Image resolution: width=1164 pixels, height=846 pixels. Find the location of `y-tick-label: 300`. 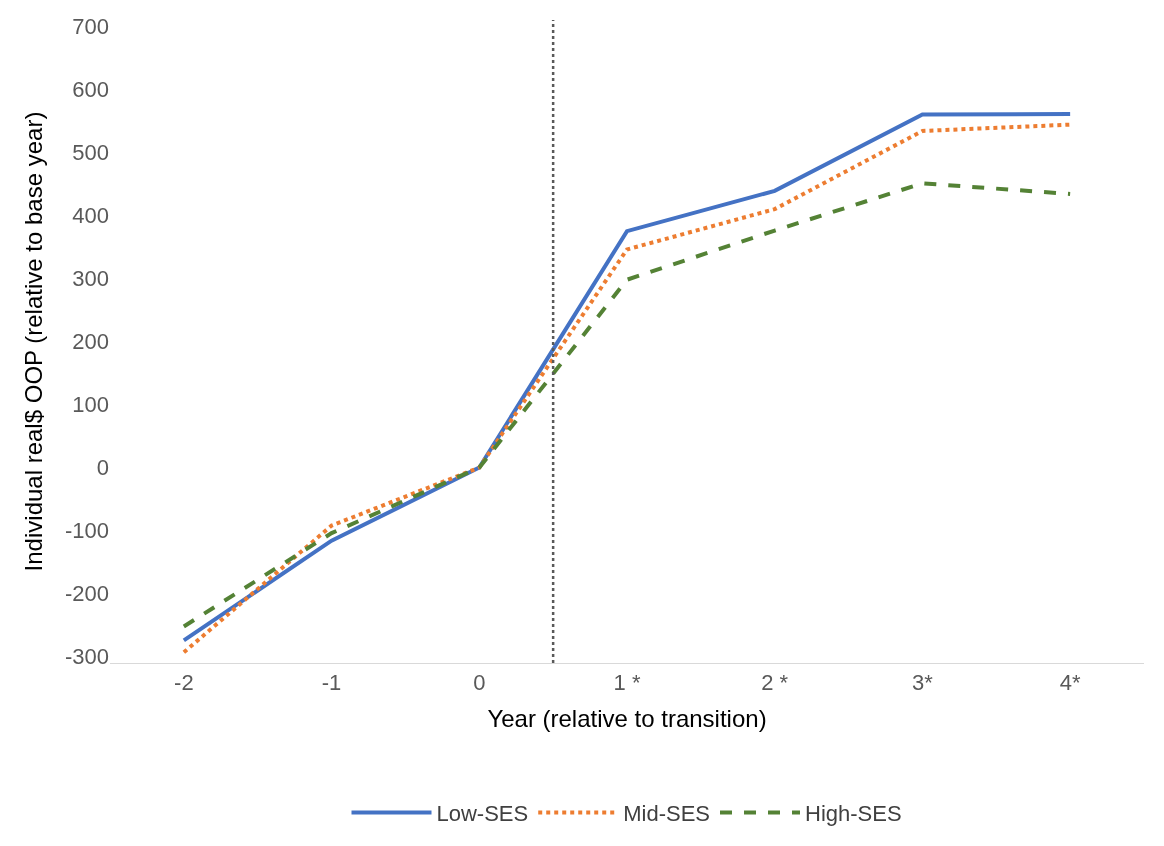

y-tick-label: 300 is located at coordinates (90, 279).